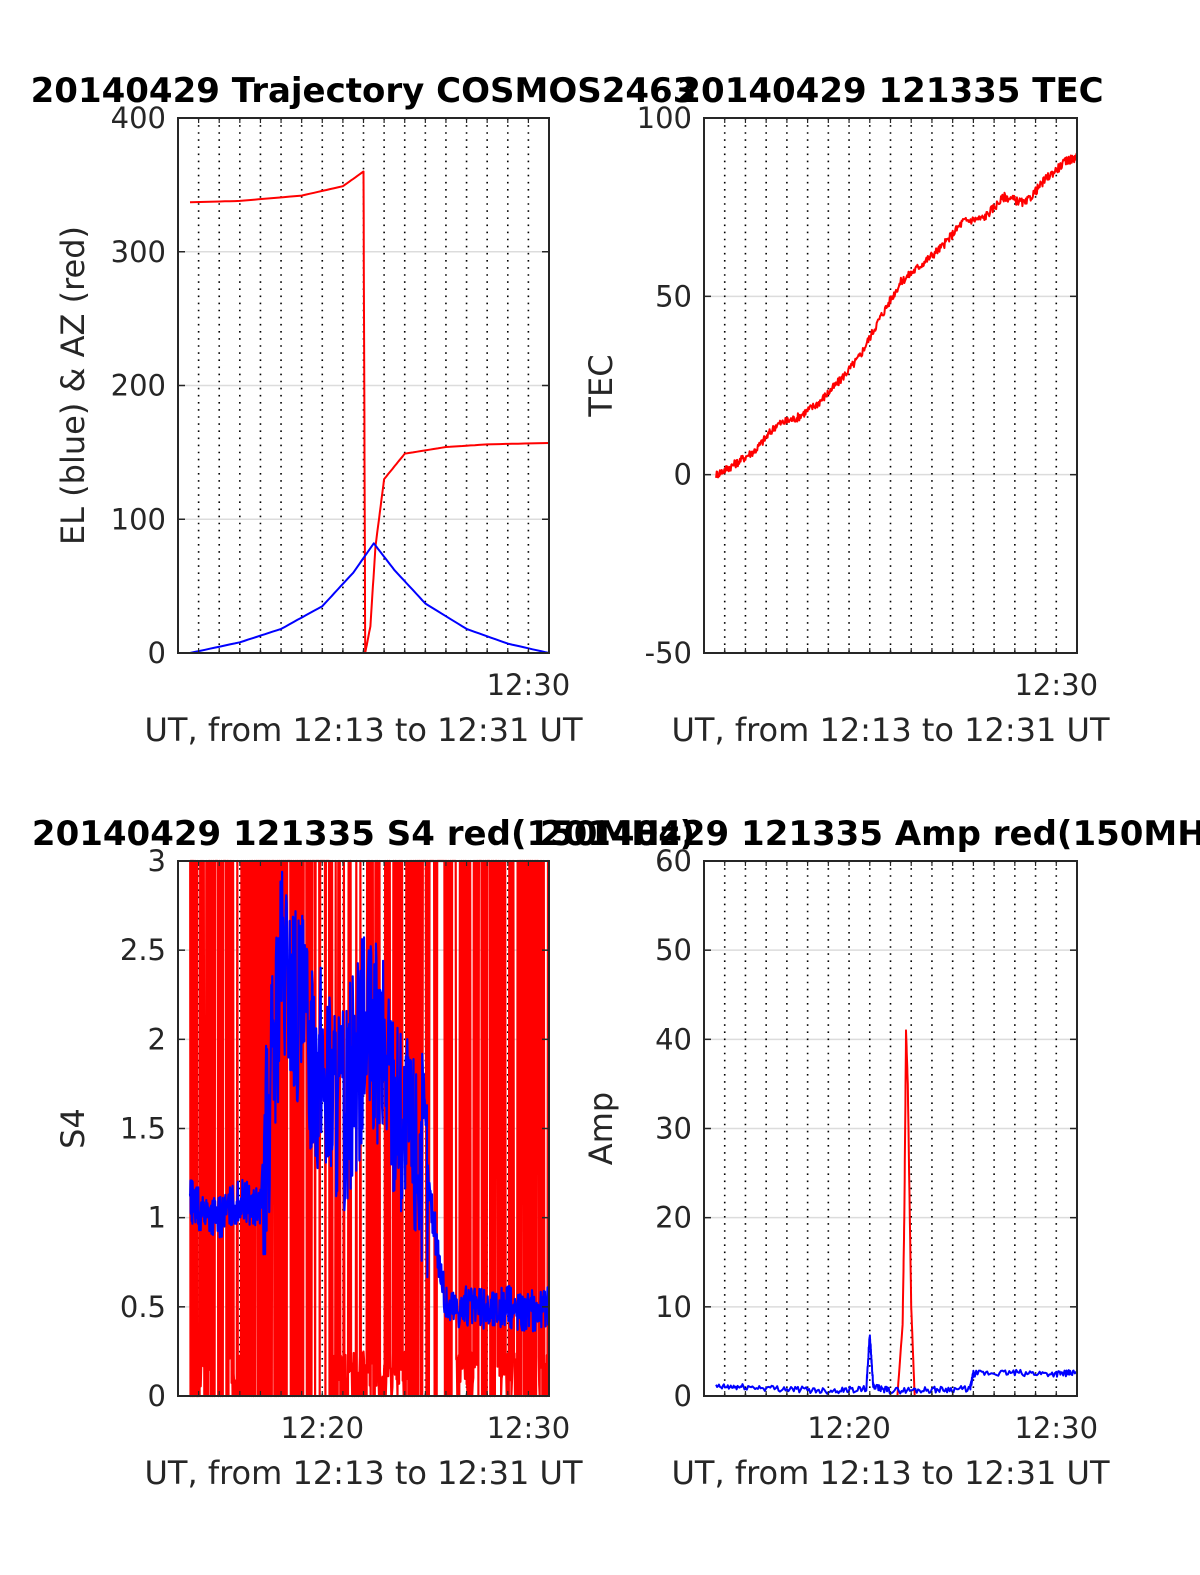 The image size is (1200, 1575). I want to click on y-tick-label: 30, so click(673, 1129).